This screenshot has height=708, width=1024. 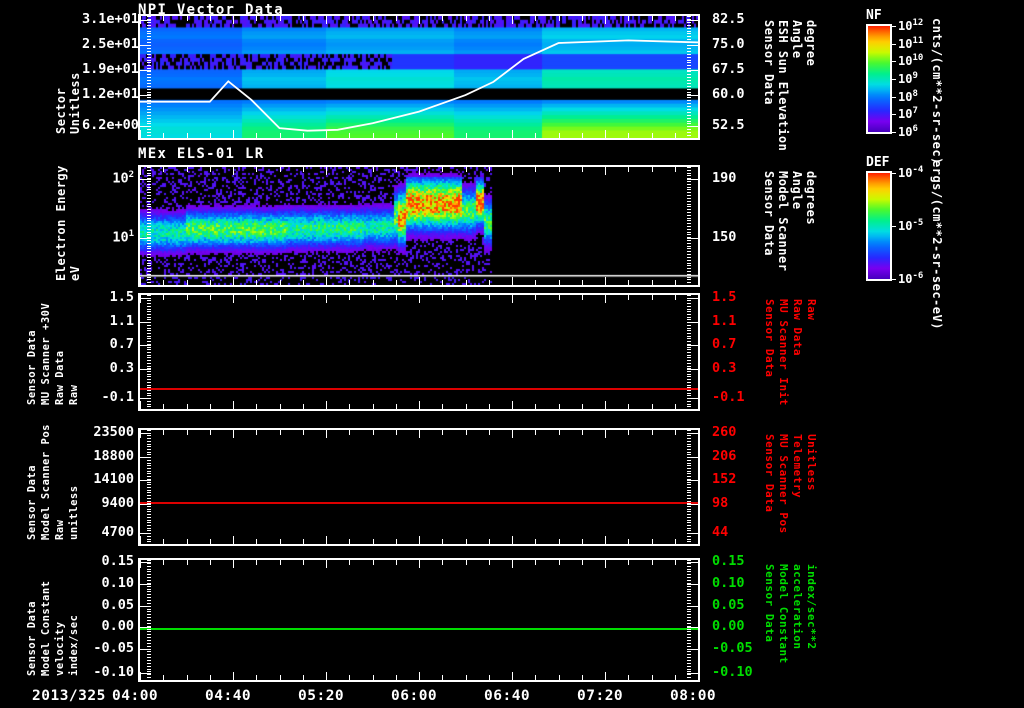 I want to click on x-axis-date-label: 2013/325, so click(x=69, y=696).